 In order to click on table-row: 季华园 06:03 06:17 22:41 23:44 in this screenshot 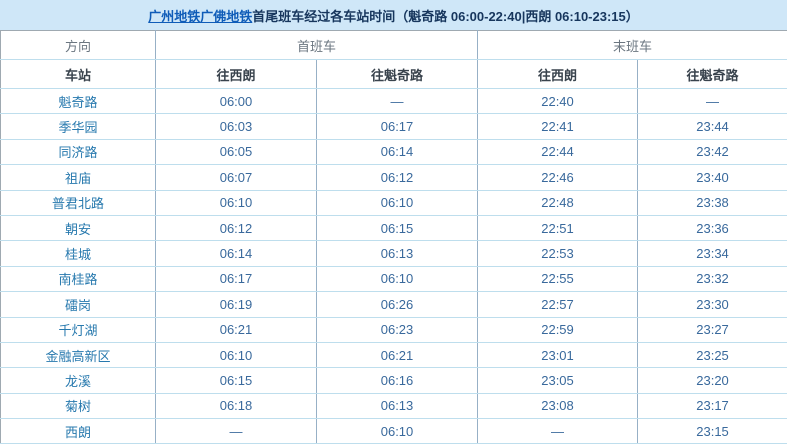, I will do `click(393, 126)`.